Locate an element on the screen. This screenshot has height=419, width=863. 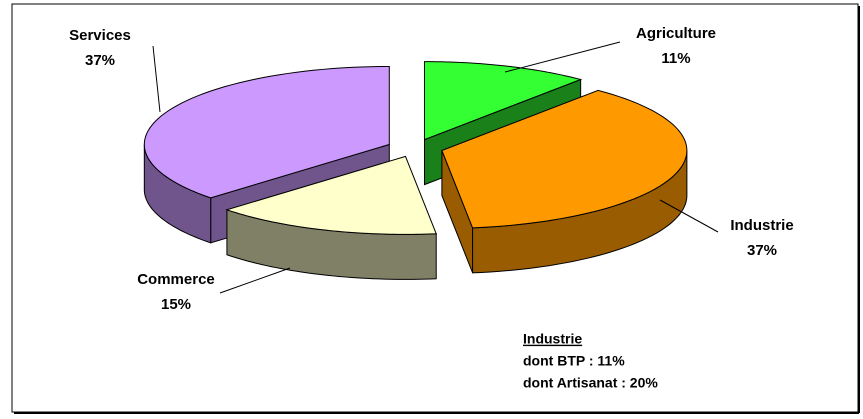
slice-label: Services is located at coordinates (100, 35).